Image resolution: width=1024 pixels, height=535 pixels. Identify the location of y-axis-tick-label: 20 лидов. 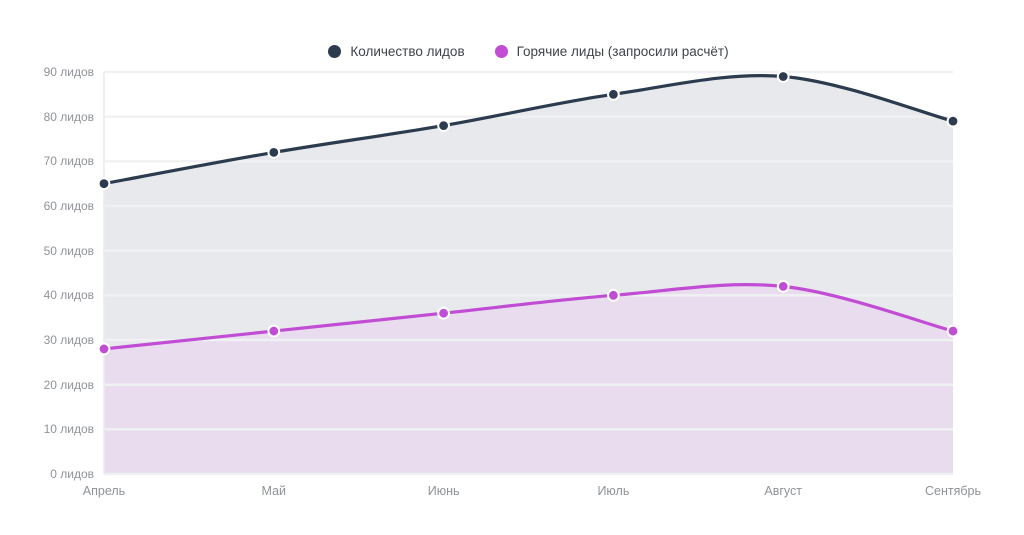
(68, 384).